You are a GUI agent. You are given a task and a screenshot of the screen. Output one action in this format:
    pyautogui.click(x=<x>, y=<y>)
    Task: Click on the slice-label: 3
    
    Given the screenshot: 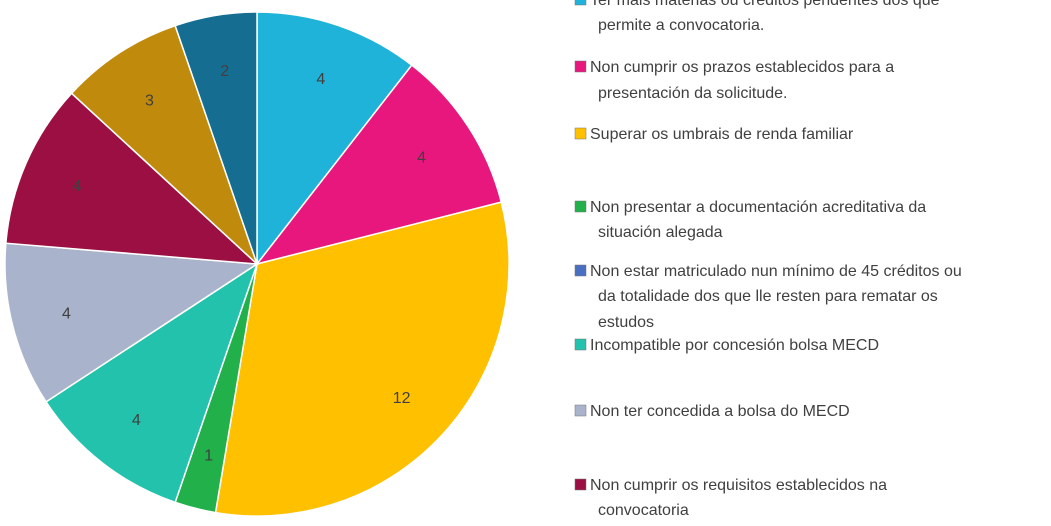 What is the action you would take?
    pyautogui.click(x=149, y=100)
    